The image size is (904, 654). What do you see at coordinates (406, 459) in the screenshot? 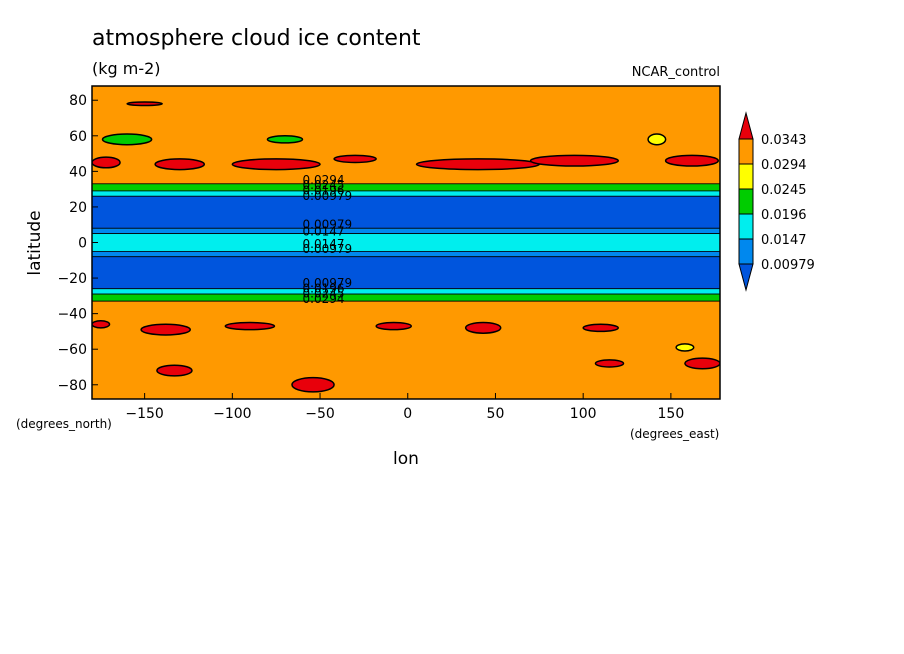
I see `x-axis-label: lon` at bounding box center [406, 459].